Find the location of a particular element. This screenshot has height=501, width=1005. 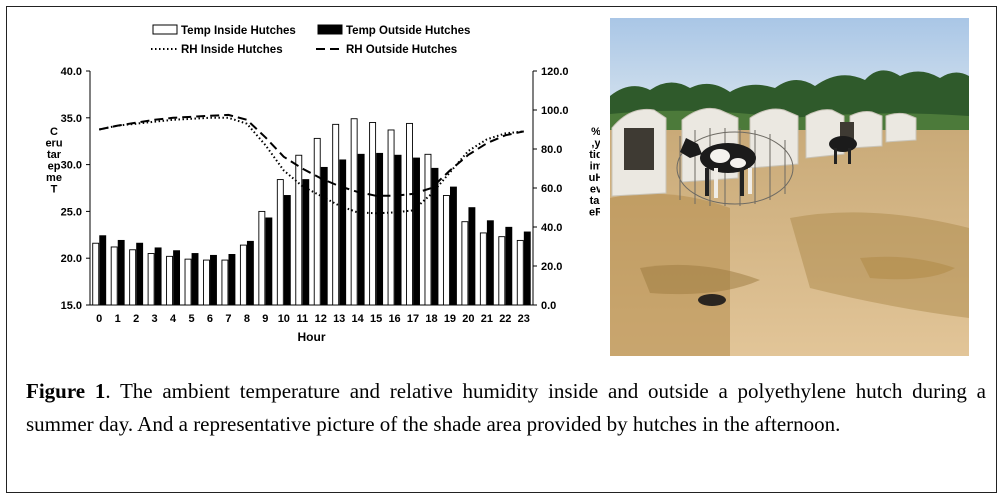

x-tick-label: 5 is located at coordinates (191, 319).